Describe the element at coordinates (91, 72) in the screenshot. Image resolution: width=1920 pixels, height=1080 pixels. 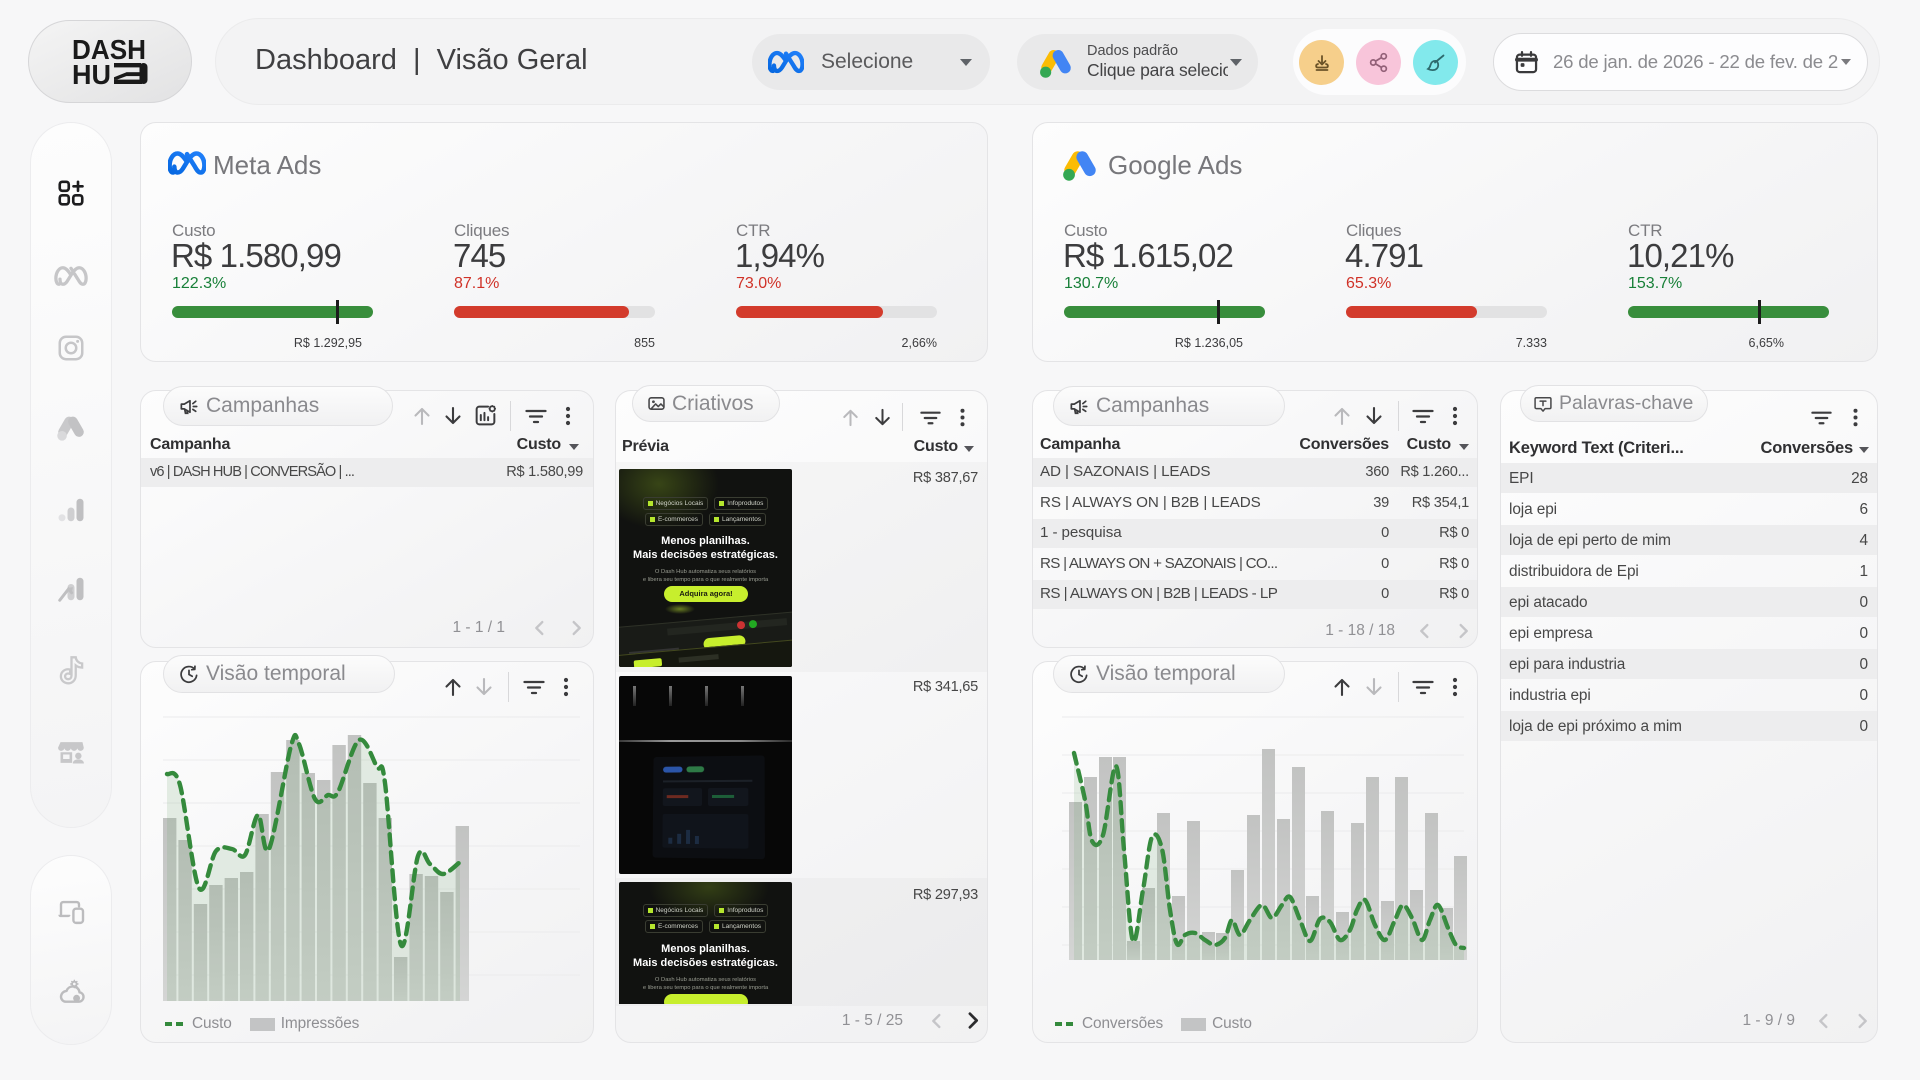
I see `svg-text: HU` at that location.